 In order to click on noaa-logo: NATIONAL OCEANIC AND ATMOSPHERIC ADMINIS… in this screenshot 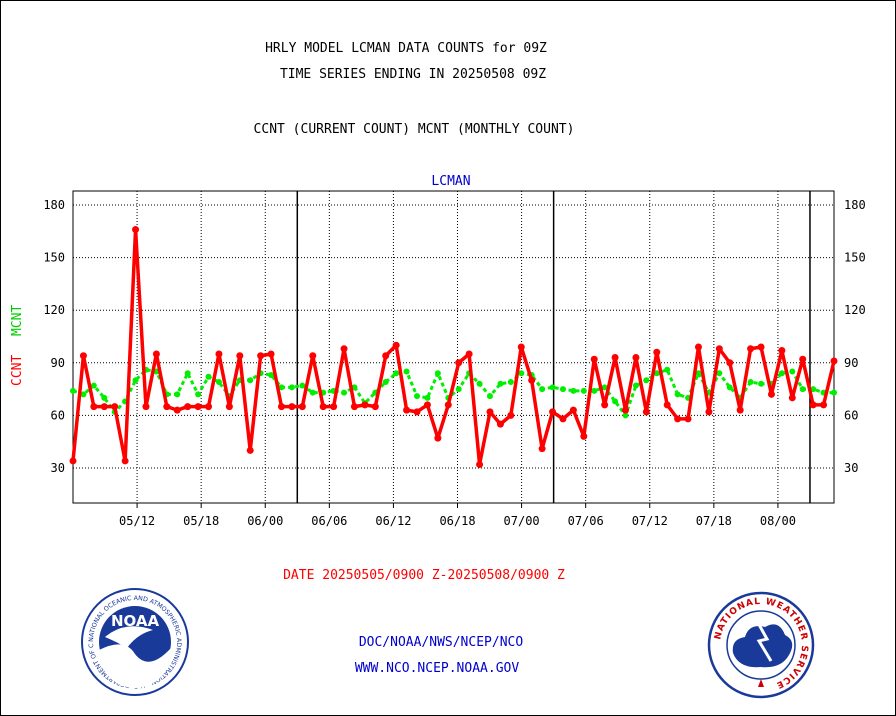, I will do `click(135, 642)`.